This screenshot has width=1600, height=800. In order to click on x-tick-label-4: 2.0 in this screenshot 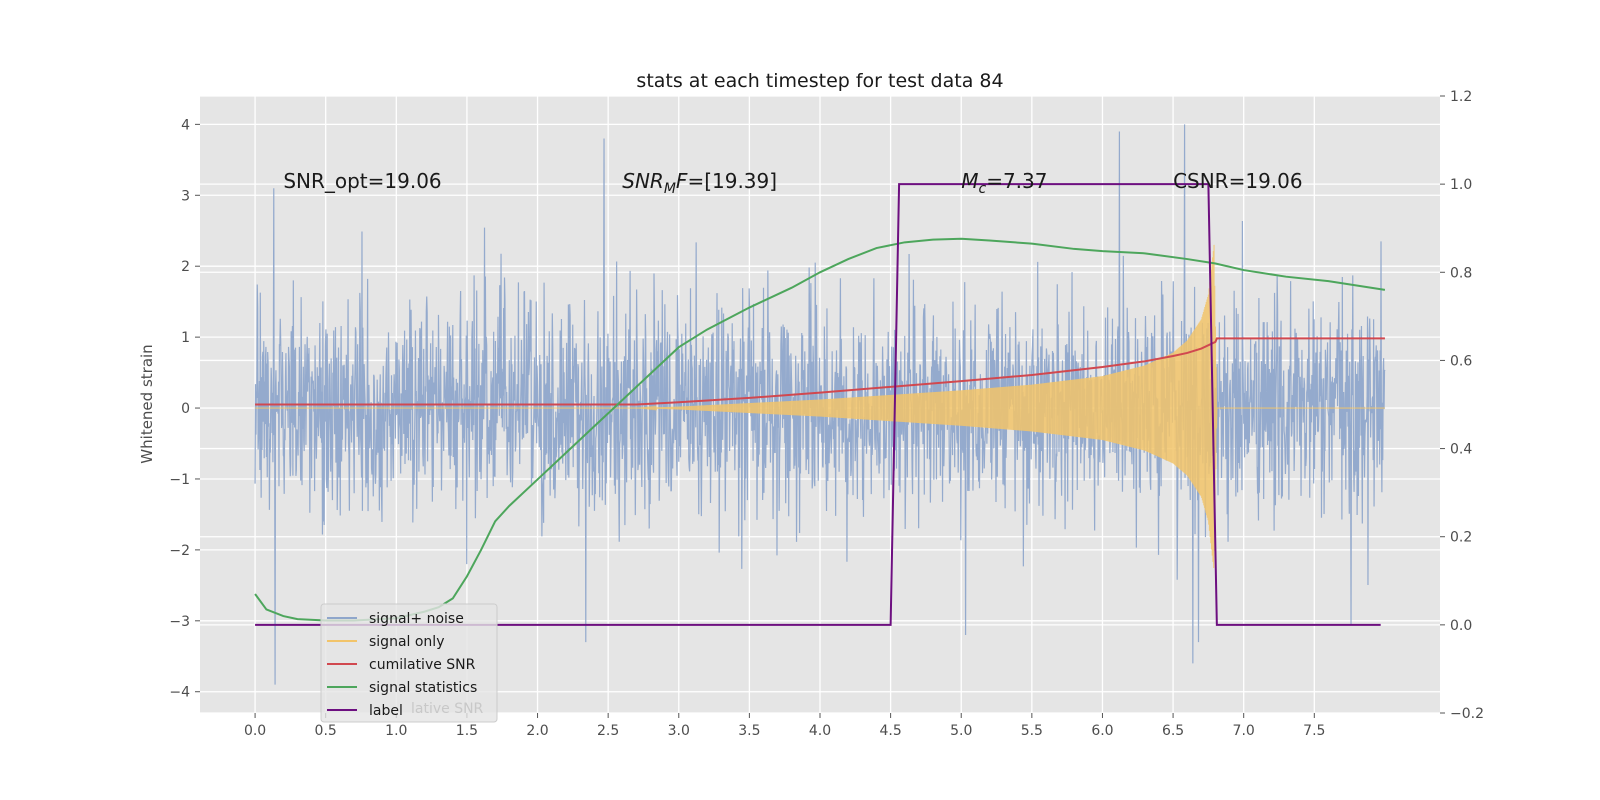, I will do `click(537, 731)`.